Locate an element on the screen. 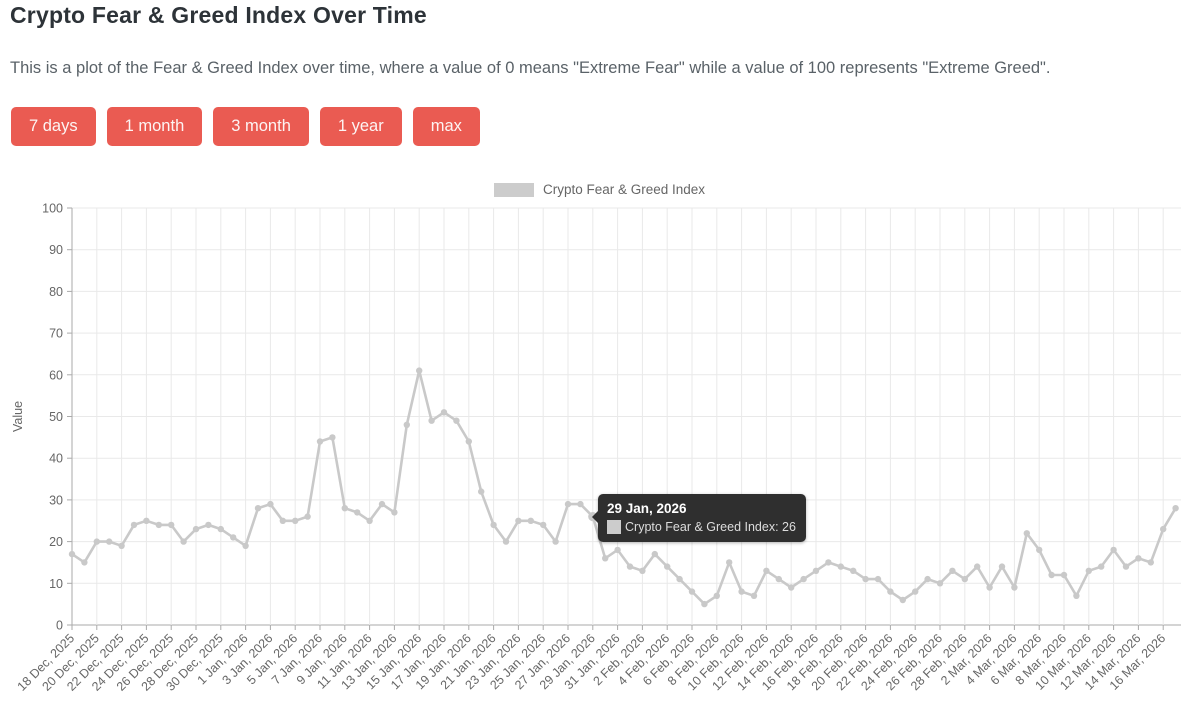 The width and height of the screenshot is (1199, 718). range-button-max: max is located at coordinates (446, 126).